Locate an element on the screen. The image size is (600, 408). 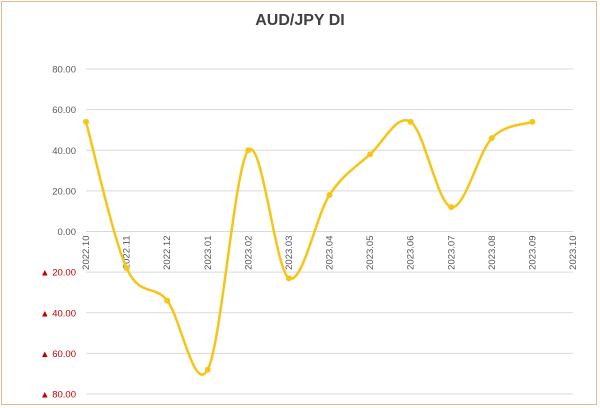
x-tick-label: 2023.01 is located at coordinates (208, 253).